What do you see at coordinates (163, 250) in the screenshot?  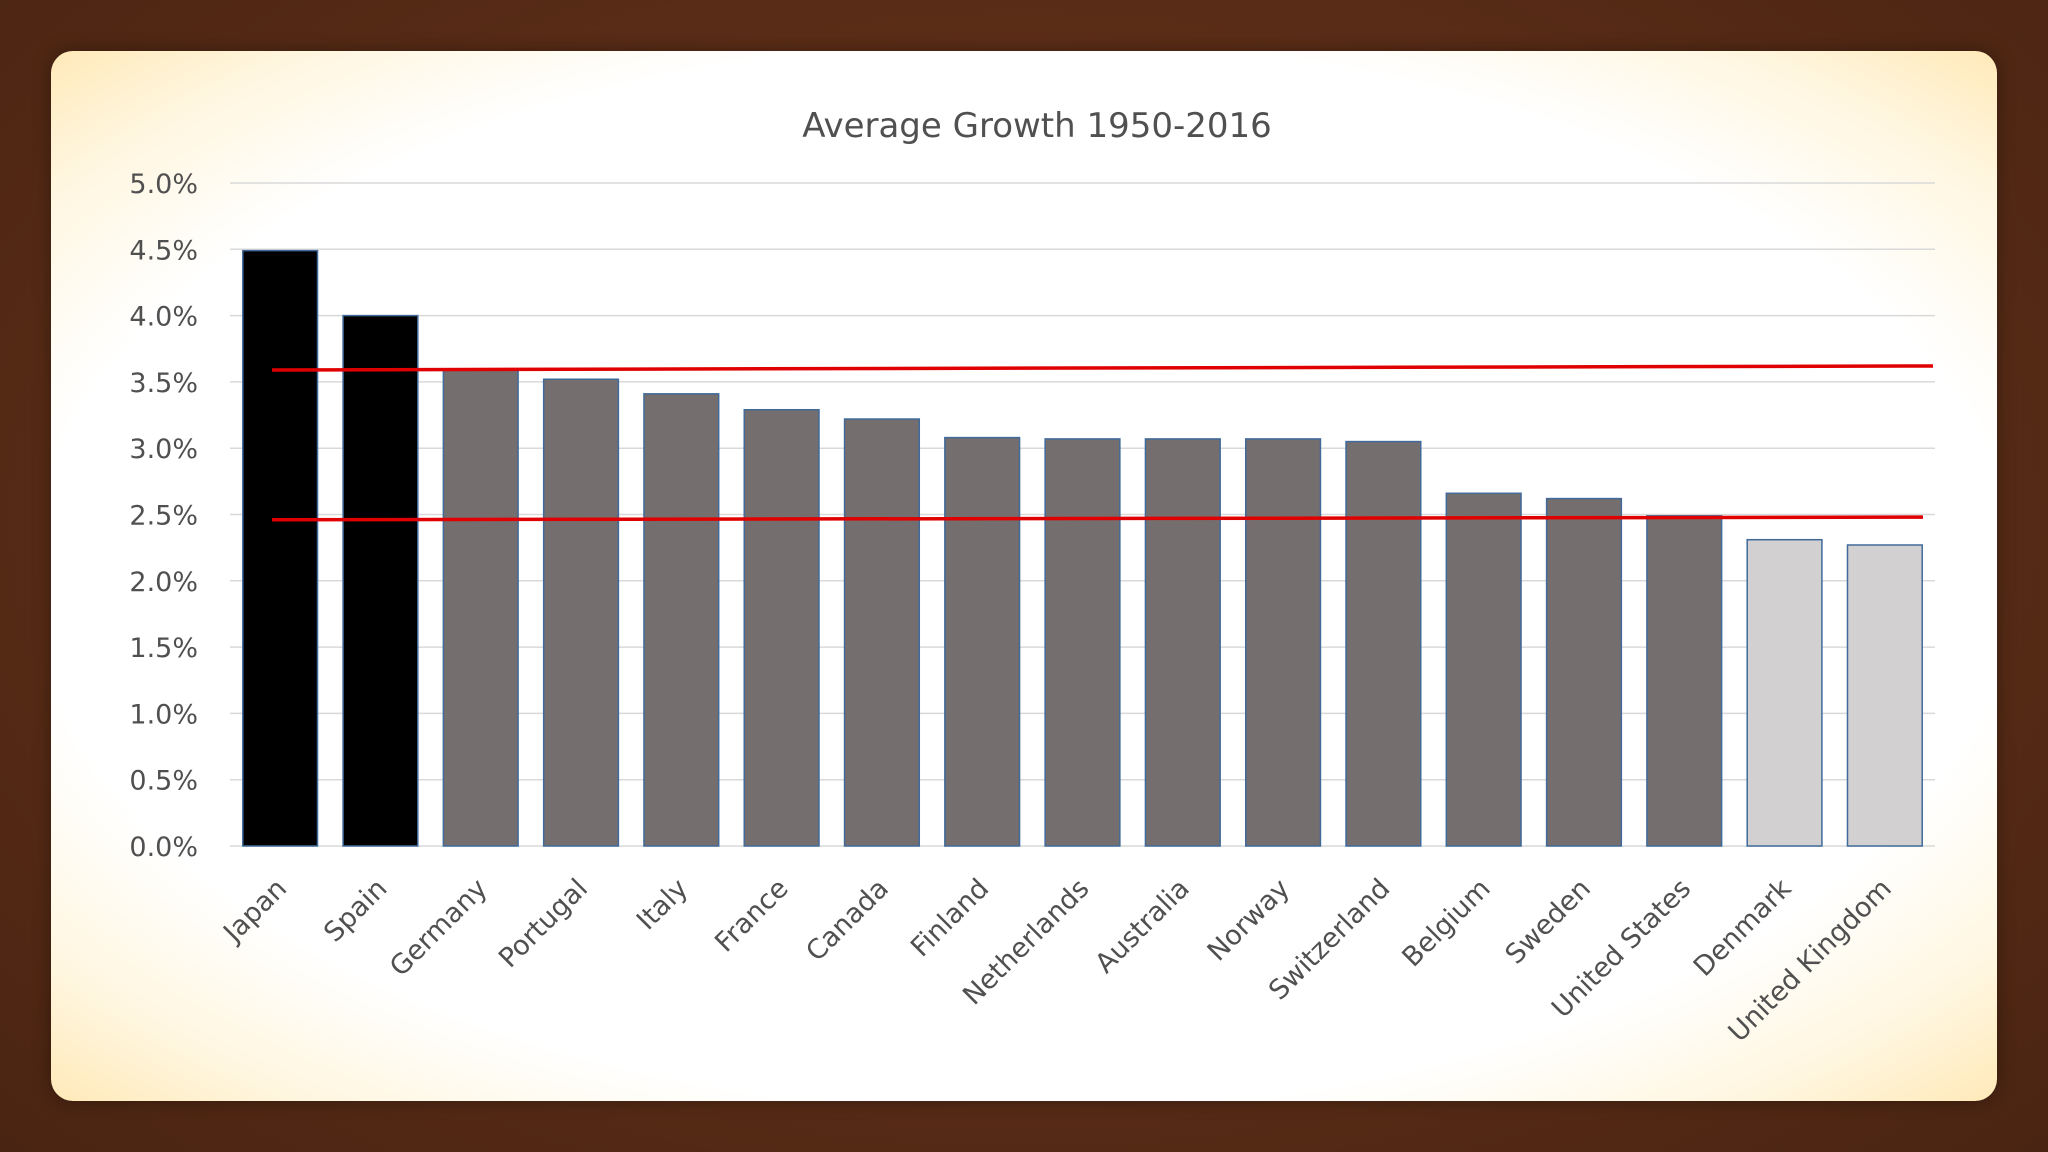 I see `y-tick-label: 4.5%` at bounding box center [163, 250].